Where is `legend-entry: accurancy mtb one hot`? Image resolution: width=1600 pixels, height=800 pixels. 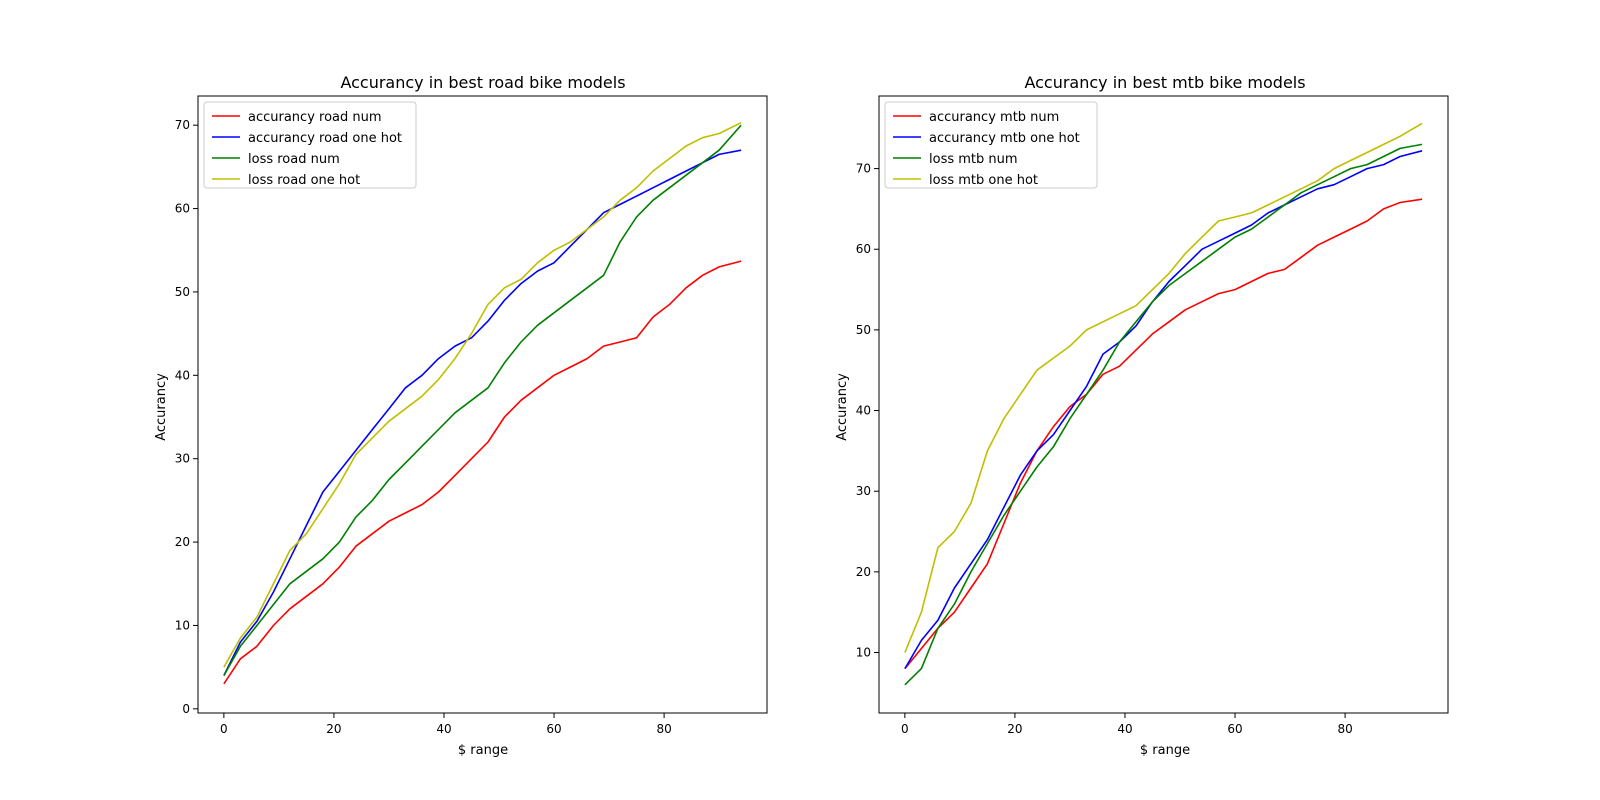 legend-entry: accurancy mtb one hot is located at coordinates (1004, 138).